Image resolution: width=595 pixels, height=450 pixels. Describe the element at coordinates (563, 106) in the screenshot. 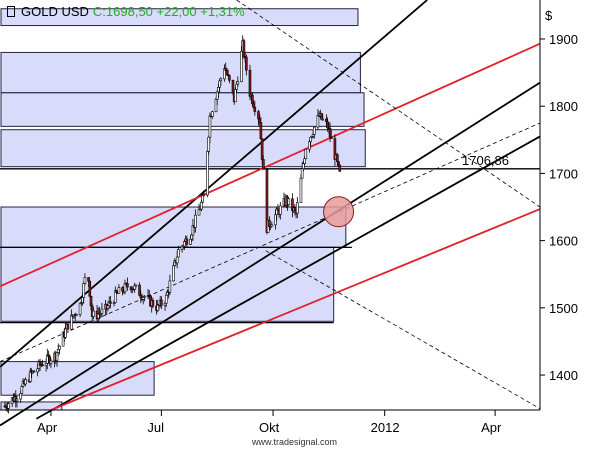

I see `y-tick-label: 1800` at that location.